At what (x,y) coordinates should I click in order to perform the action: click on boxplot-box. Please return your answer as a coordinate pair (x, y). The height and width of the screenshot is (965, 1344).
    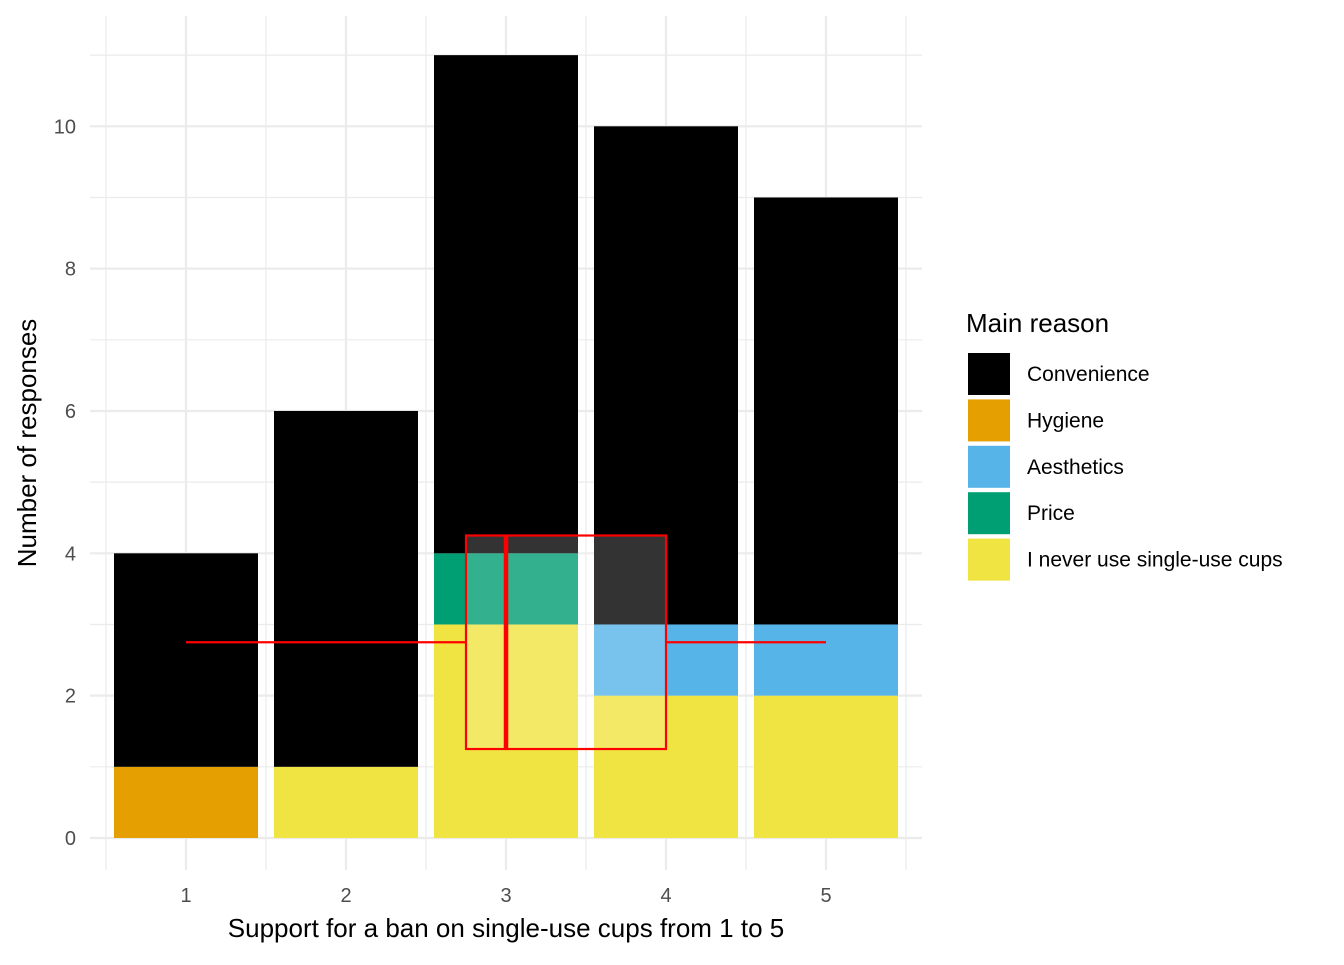
    Looking at the image, I should click on (566, 642).